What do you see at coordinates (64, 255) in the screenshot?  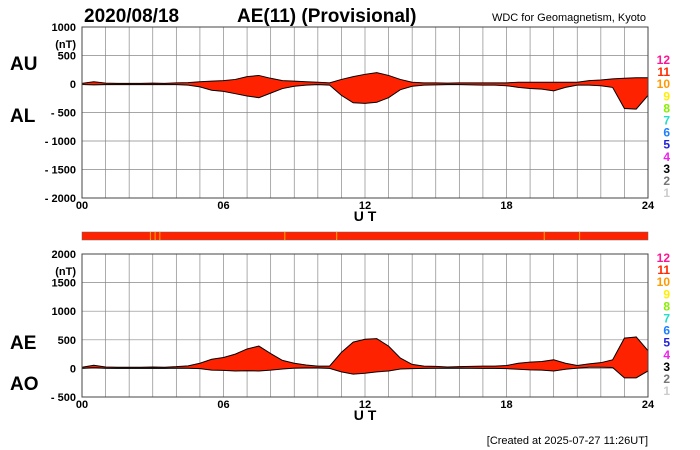 I see `y-tick-label: 2000` at bounding box center [64, 255].